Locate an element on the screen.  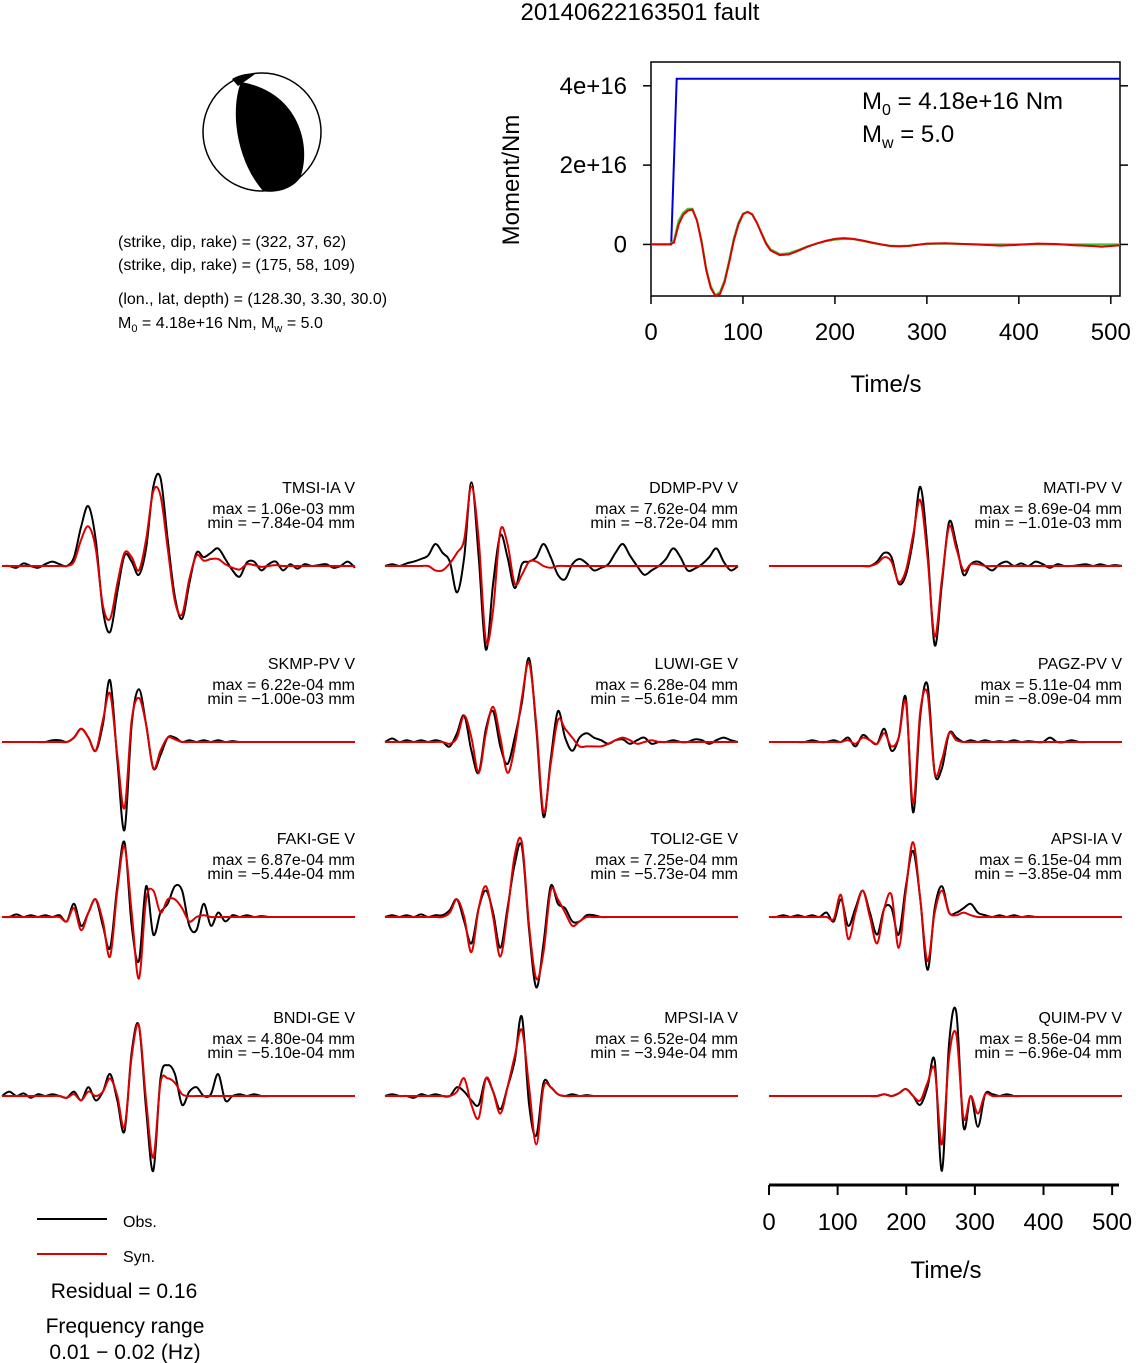
trace-max-label: max = 7.25e-04 mm is located at coordinates (666, 860).